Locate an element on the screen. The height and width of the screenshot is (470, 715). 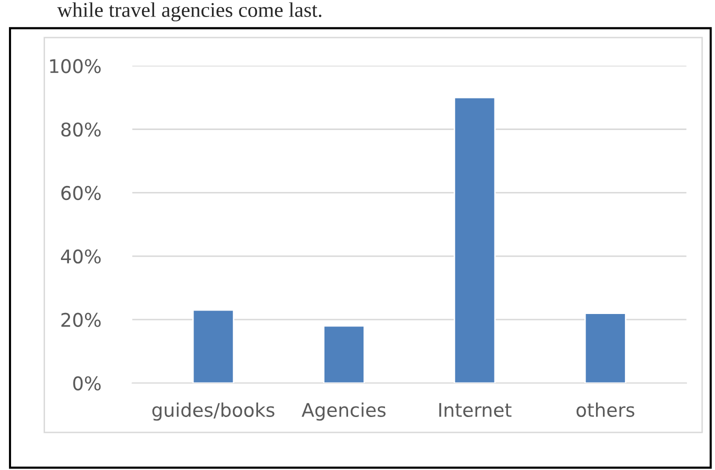
y-tick-label: 0% is located at coordinates (87, 383).